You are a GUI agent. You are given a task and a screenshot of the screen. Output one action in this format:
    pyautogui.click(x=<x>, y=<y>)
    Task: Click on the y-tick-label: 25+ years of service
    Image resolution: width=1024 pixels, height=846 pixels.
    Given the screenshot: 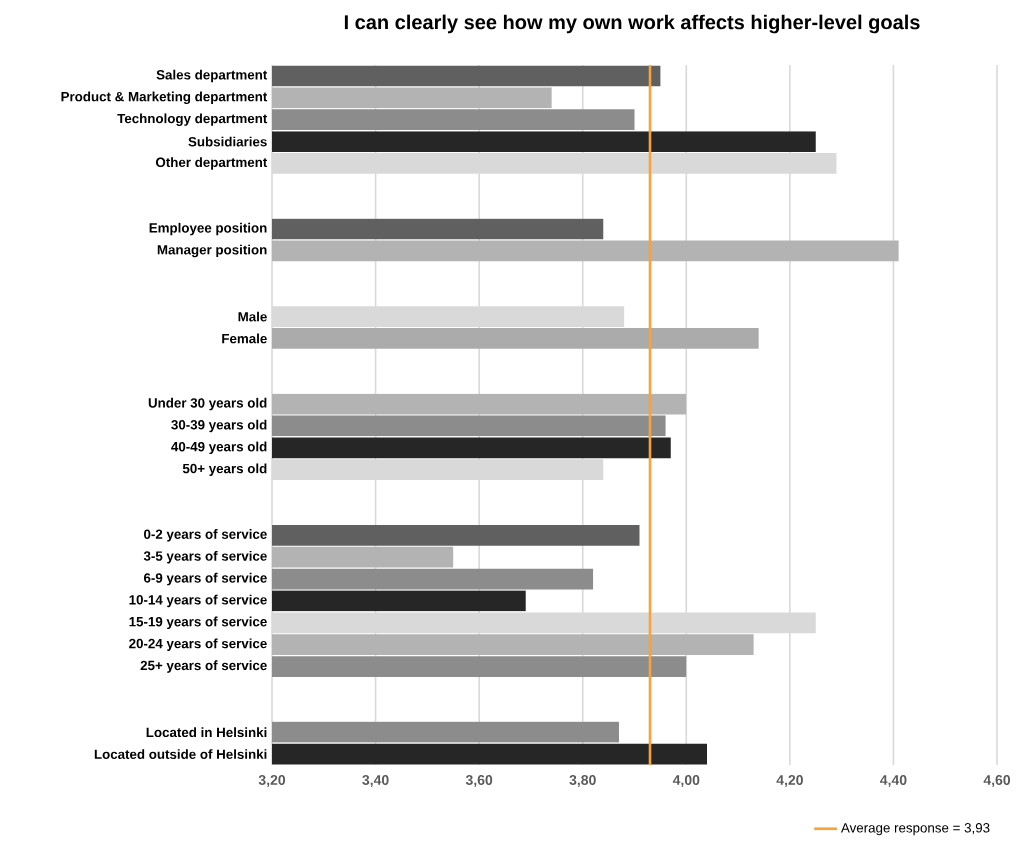 What is the action you would take?
    pyautogui.click(x=203, y=666)
    